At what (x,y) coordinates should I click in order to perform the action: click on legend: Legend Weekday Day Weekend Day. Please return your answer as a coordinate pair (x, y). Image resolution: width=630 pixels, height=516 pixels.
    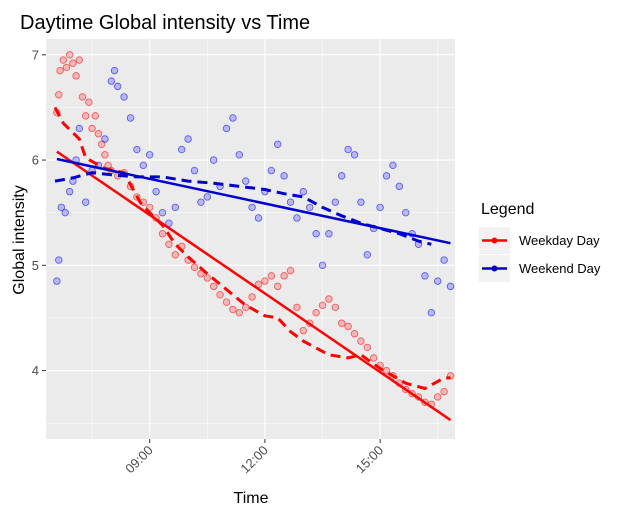
    Looking at the image, I should click on (540, 241).